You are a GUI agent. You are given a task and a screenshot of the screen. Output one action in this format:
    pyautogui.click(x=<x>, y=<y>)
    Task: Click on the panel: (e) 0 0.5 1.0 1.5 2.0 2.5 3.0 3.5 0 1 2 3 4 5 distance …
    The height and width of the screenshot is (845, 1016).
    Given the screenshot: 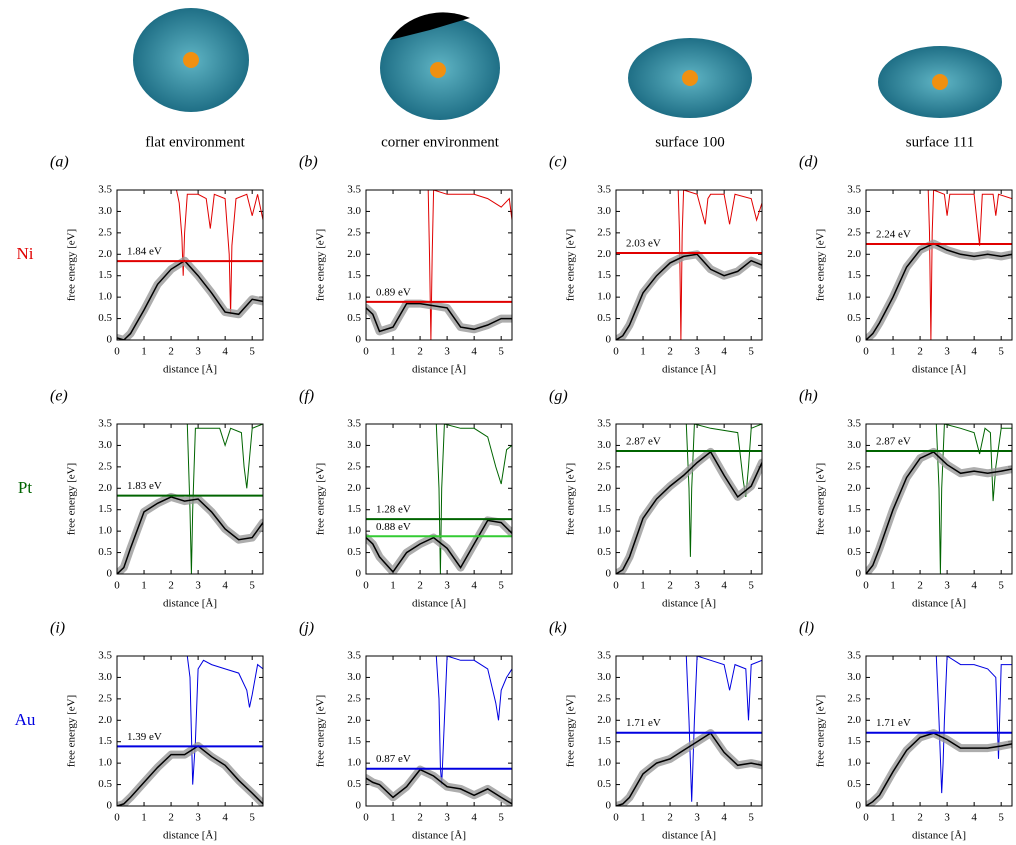 What is the action you would take?
    pyautogui.click(x=157, y=499)
    